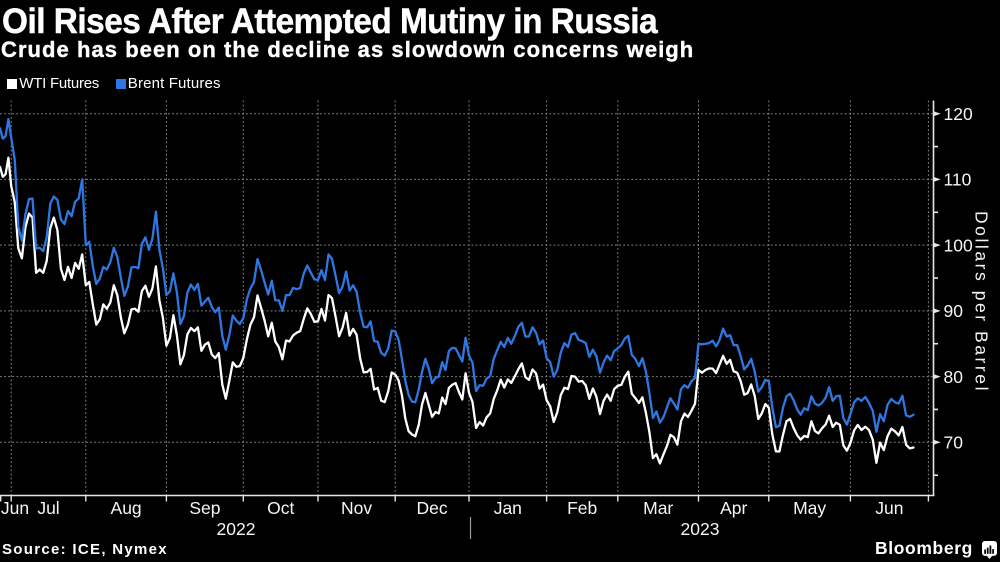  Describe the element at coordinates (958, 245) in the screenshot. I see `svg-text: 100` at that location.